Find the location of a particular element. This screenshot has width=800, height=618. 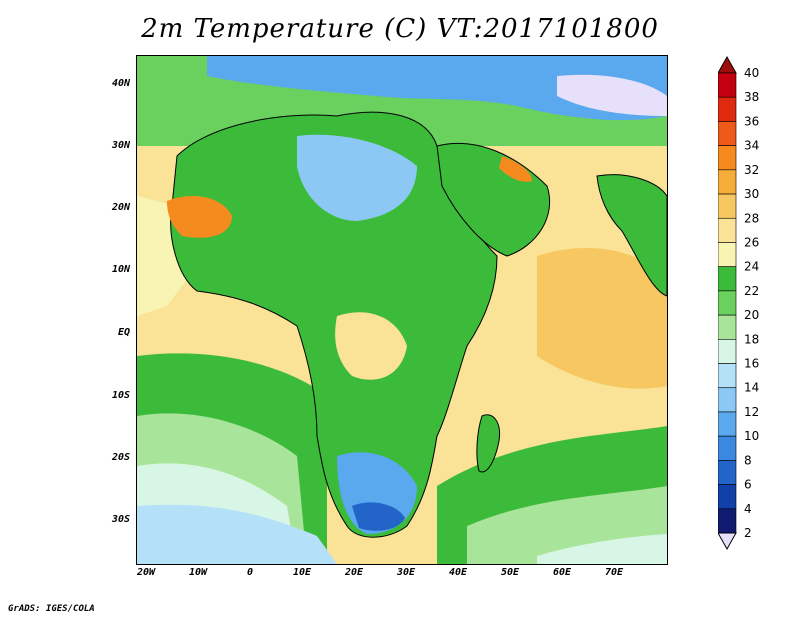

lon-label: 30E is located at coordinates (406, 572).